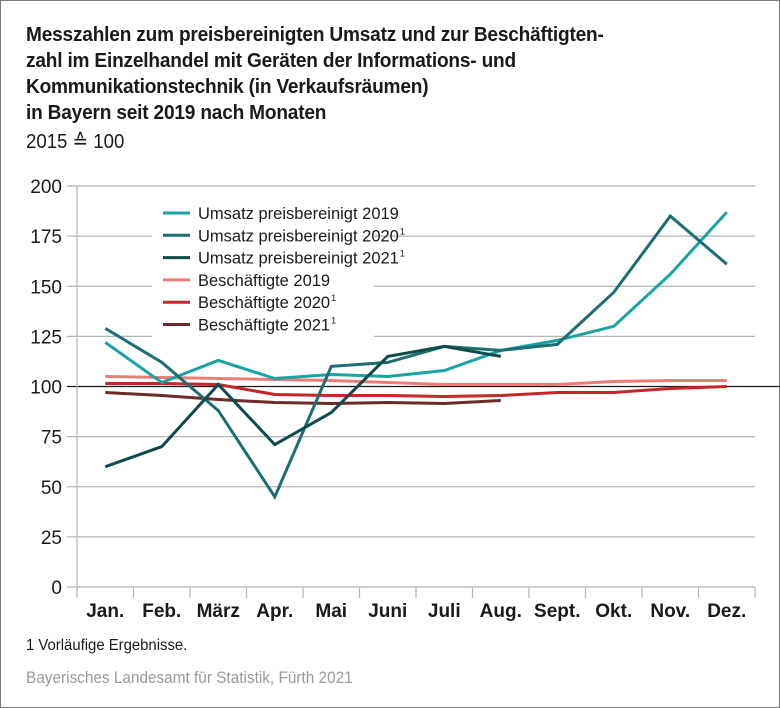 This screenshot has width=780, height=708. What do you see at coordinates (298, 214) in the screenshot?
I see `legend-label: Umsatz preisbereinigt 2019` at bounding box center [298, 214].